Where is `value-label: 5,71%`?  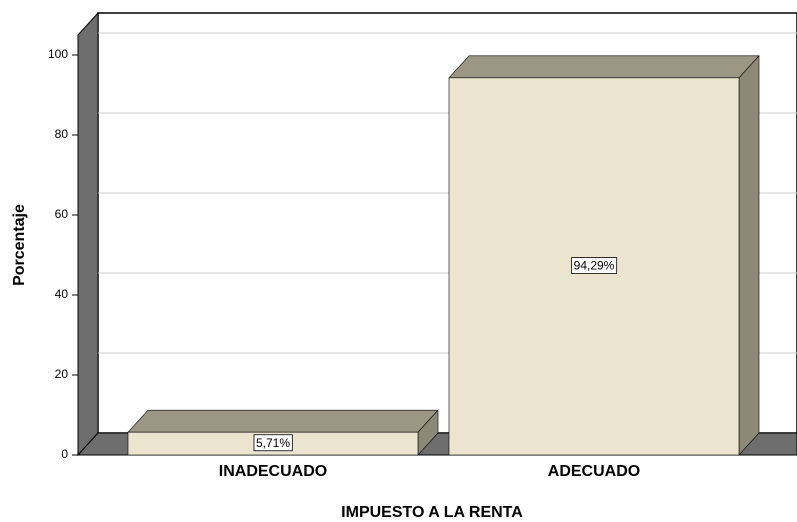 value-label: 5,71% is located at coordinates (273, 443).